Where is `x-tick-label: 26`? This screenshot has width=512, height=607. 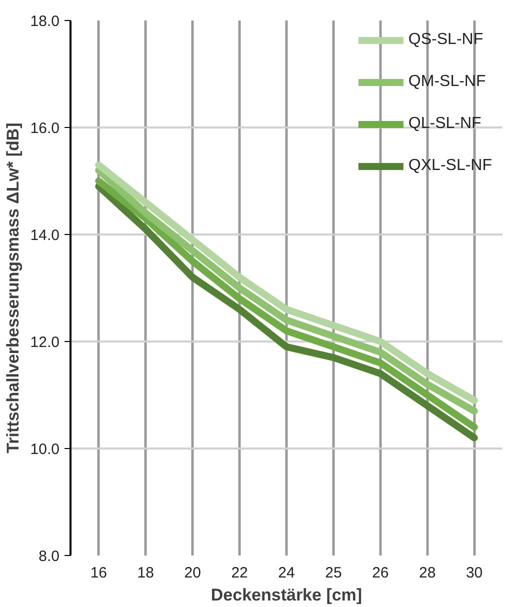
x-tick-label: 26 is located at coordinates (380, 573).